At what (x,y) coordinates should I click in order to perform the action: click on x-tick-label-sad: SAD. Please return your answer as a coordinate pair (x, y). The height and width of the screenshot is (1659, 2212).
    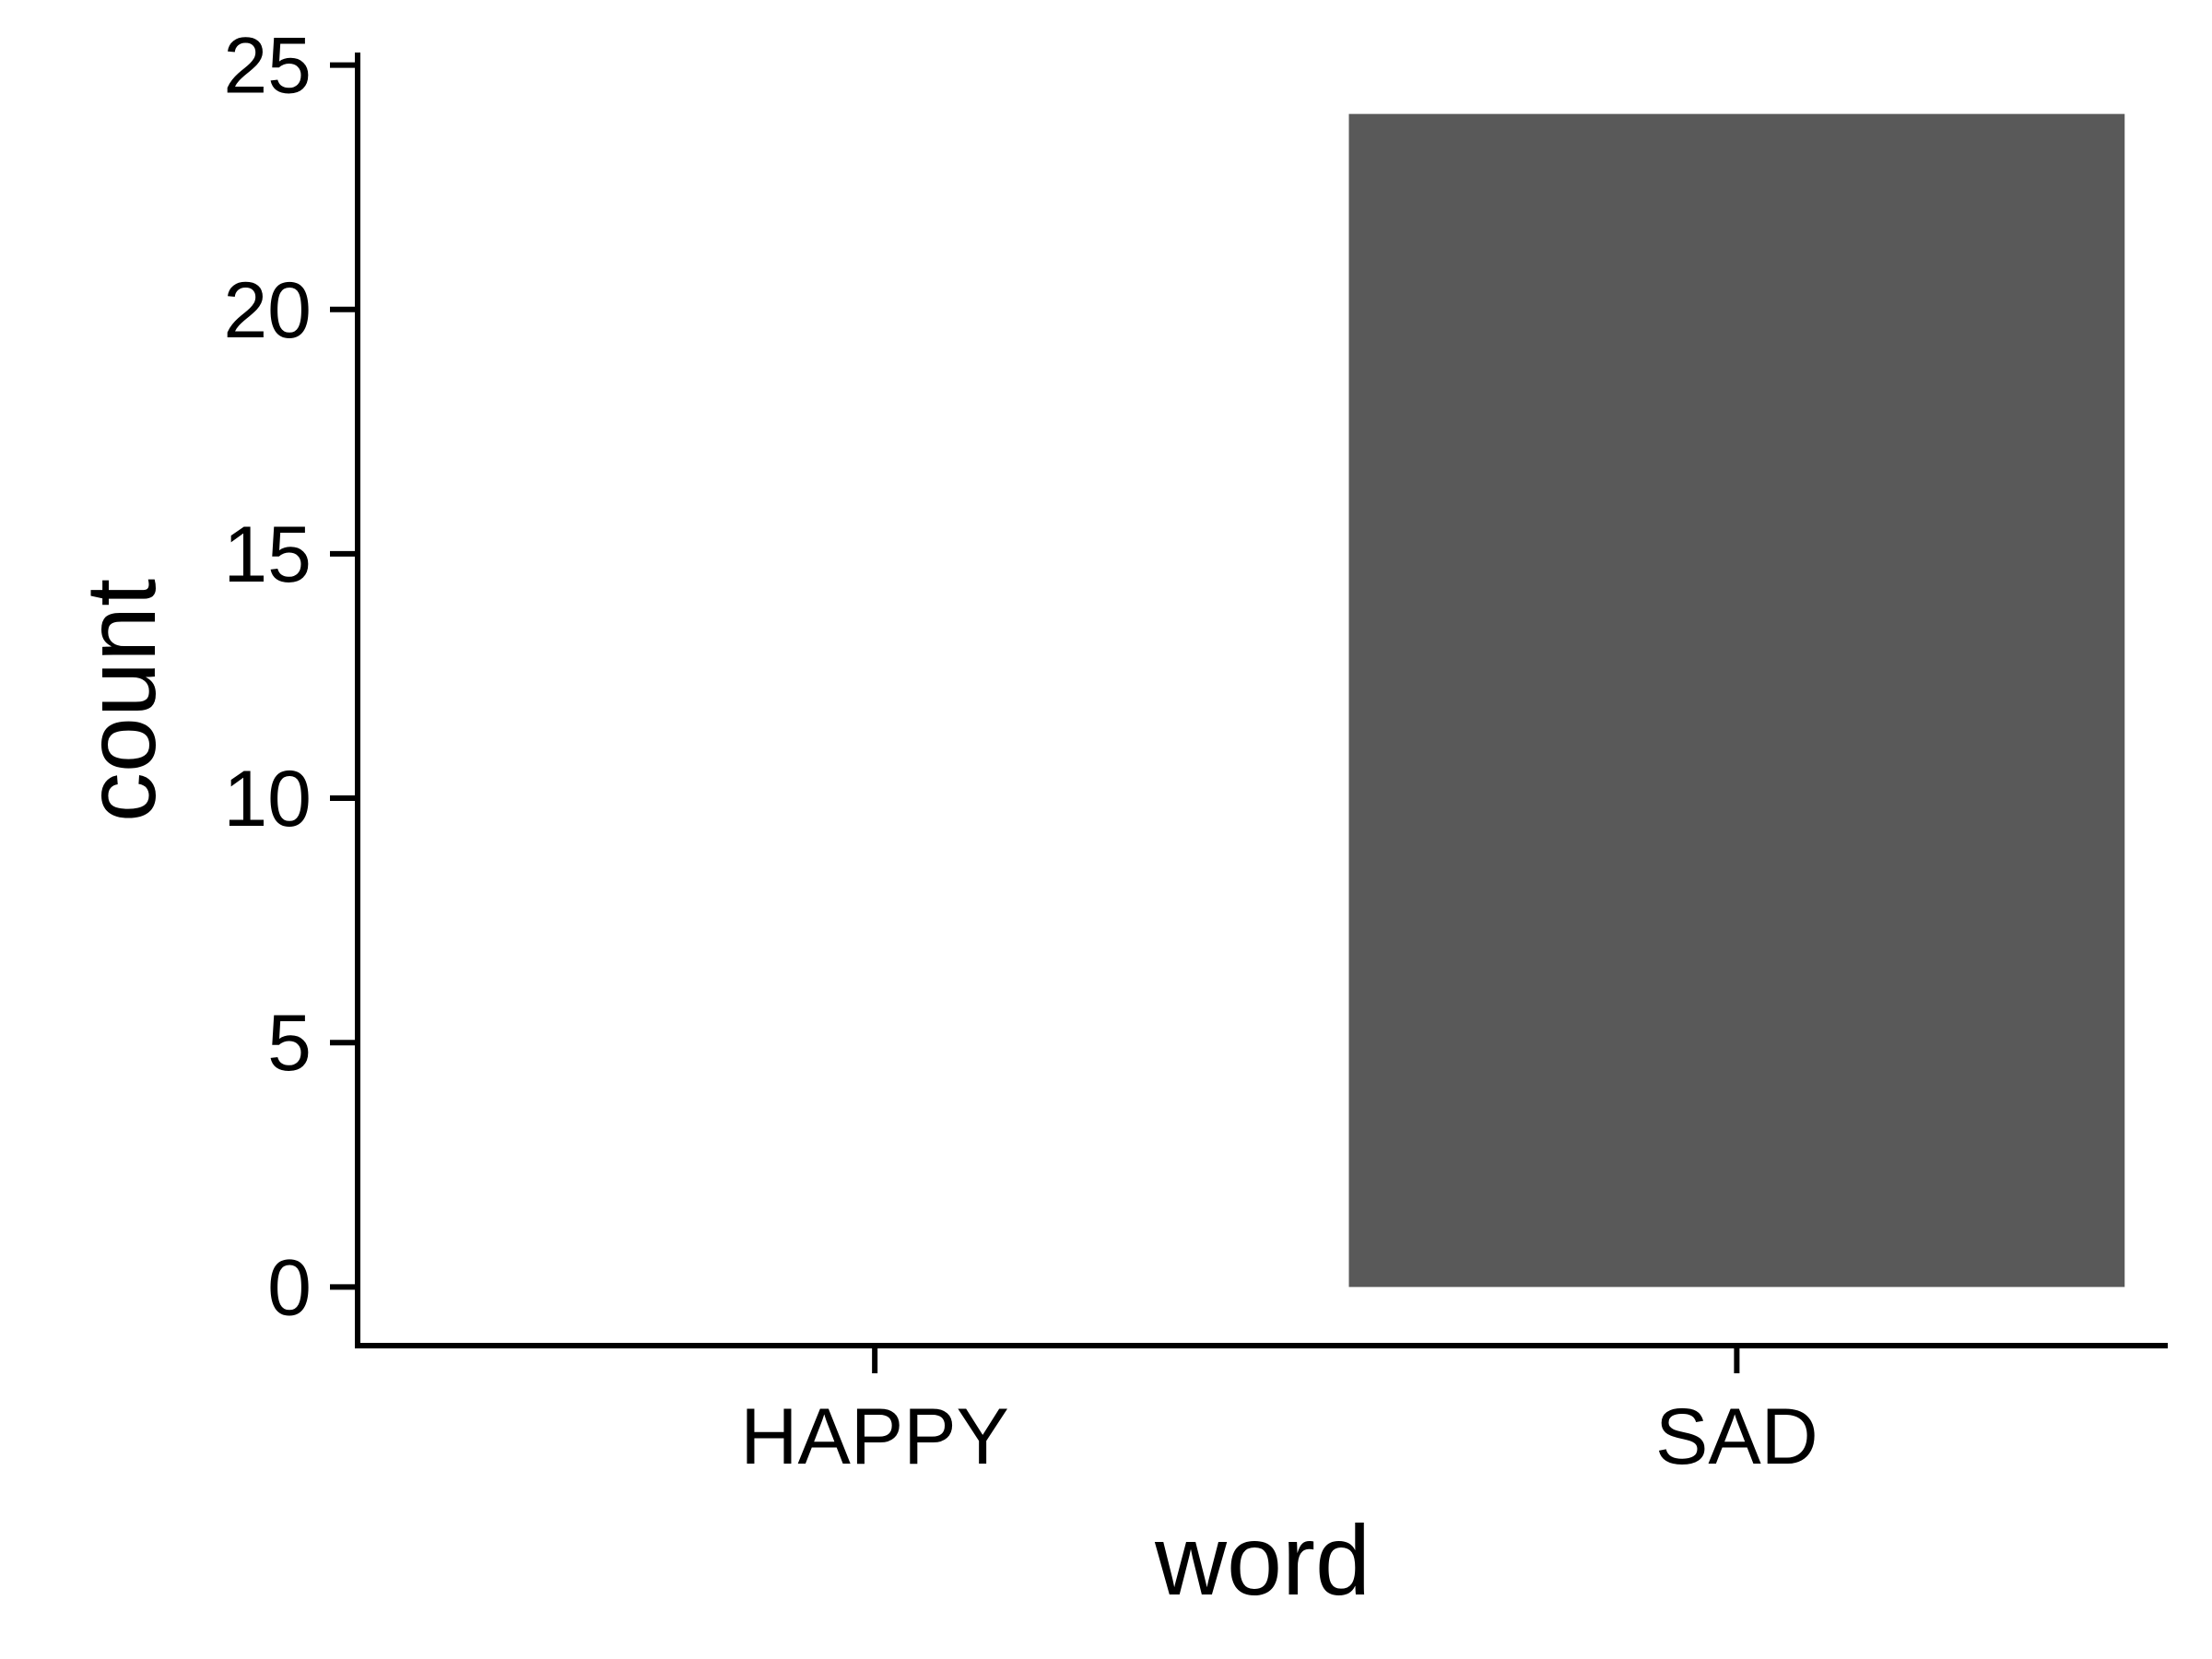
    Looking at the image, I should click on (1736, 1437).